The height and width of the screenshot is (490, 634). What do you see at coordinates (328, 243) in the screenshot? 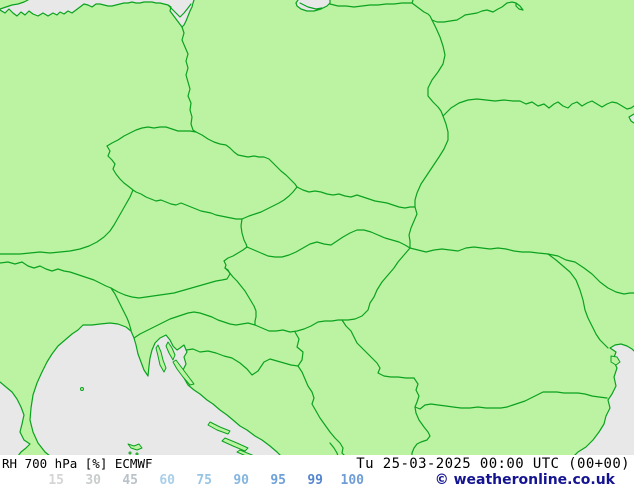
I see `border-slovakia-hungary` at bounding box center [328, 243].